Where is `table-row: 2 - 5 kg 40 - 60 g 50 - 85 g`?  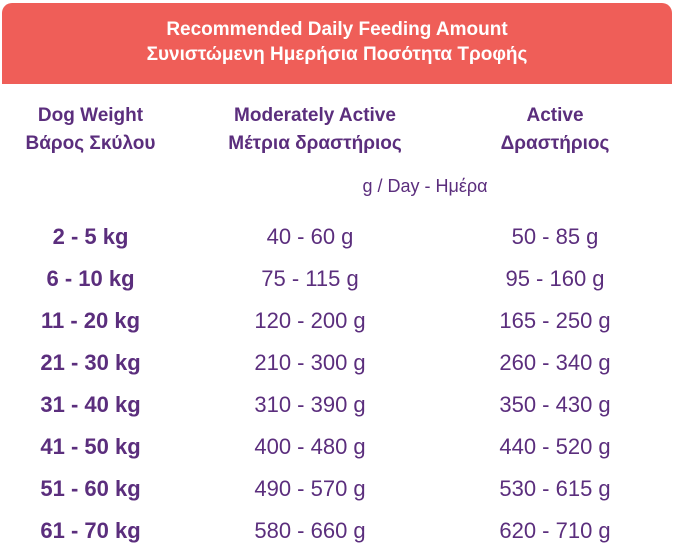
table-row: 2 - 5 kg 40 - 60 g 50 - 85 g is located at coordinates (337, 243).